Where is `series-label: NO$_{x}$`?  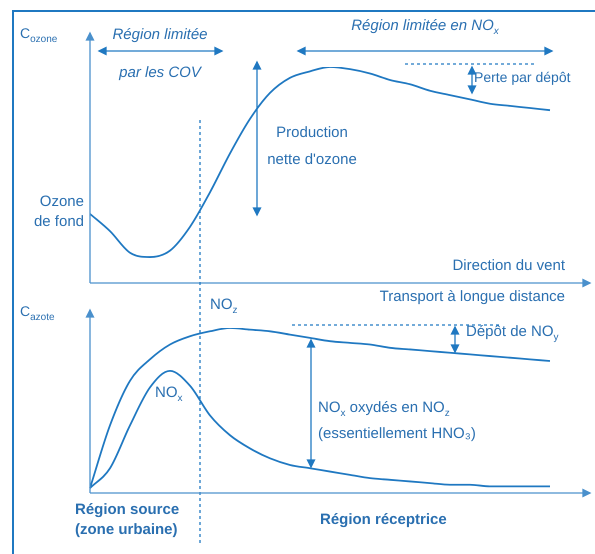
series-label: NO$_{x}$ is located at coordinates (168, 395).